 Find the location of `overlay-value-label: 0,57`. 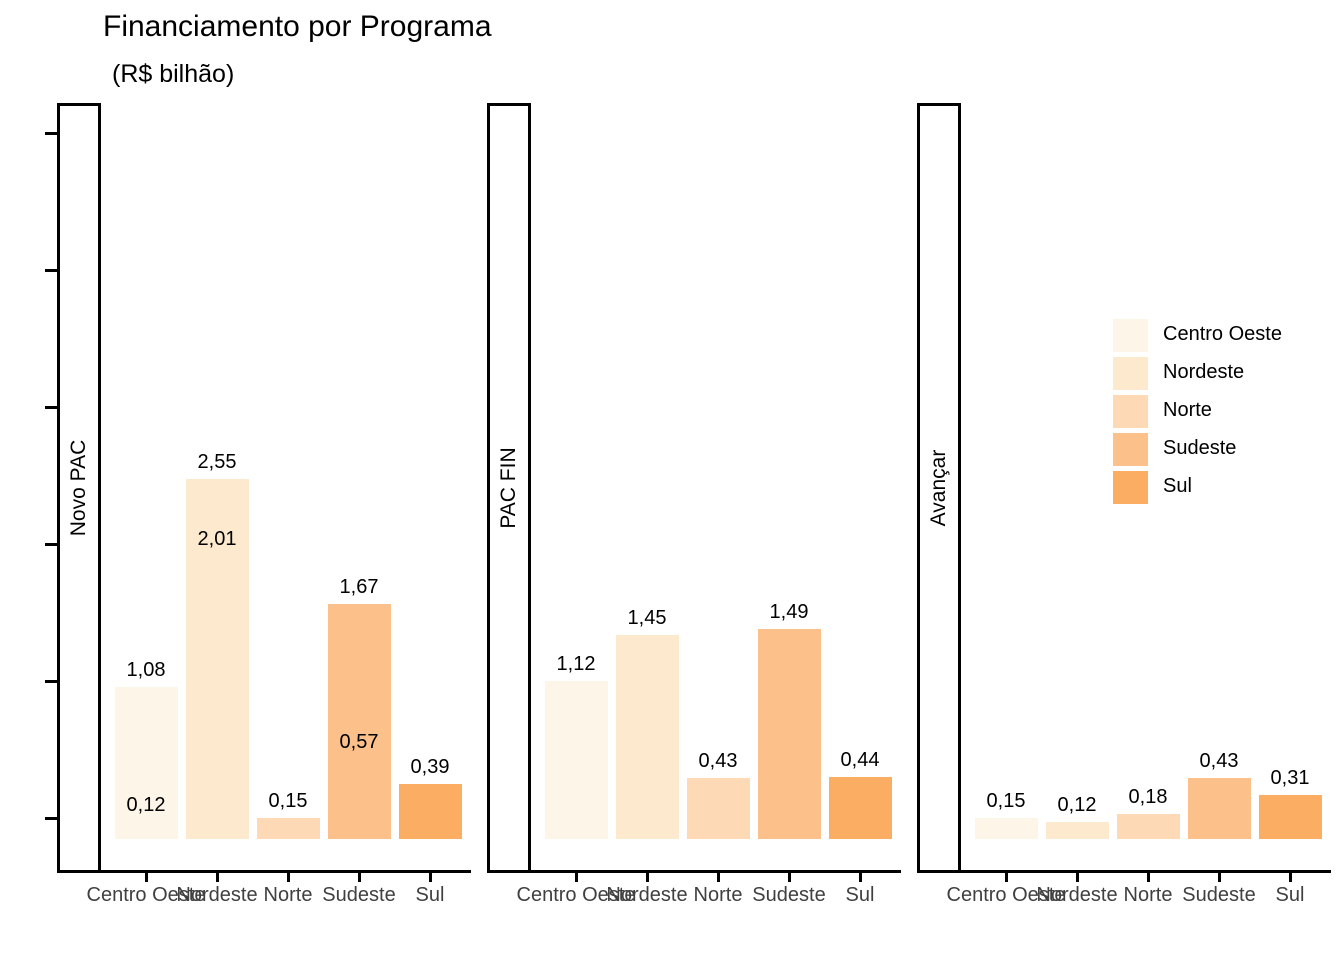

overlay-value-label: 0,57 is located at coordinates (359, 742).